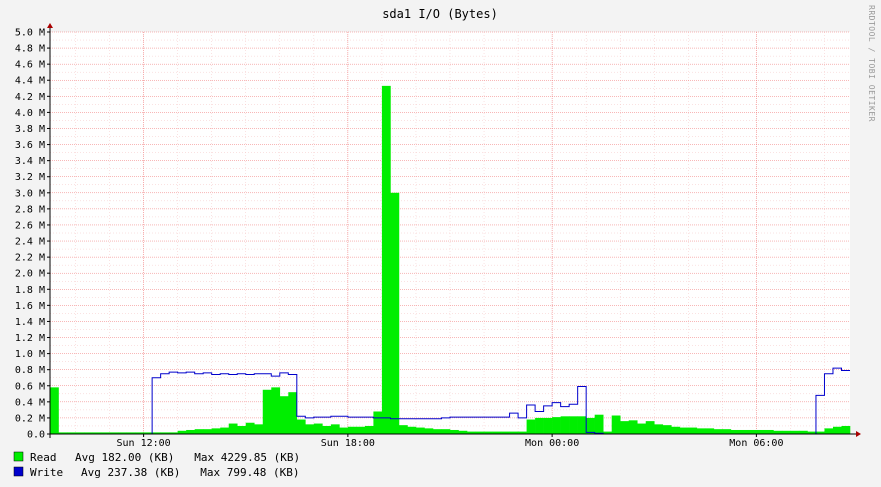 Image resolution: width=881 pixels, height=487 pixels. Describe the element at coordinates (30, 370) in the screenshot. I see `y-tick-label: 0.8 M` at that location.